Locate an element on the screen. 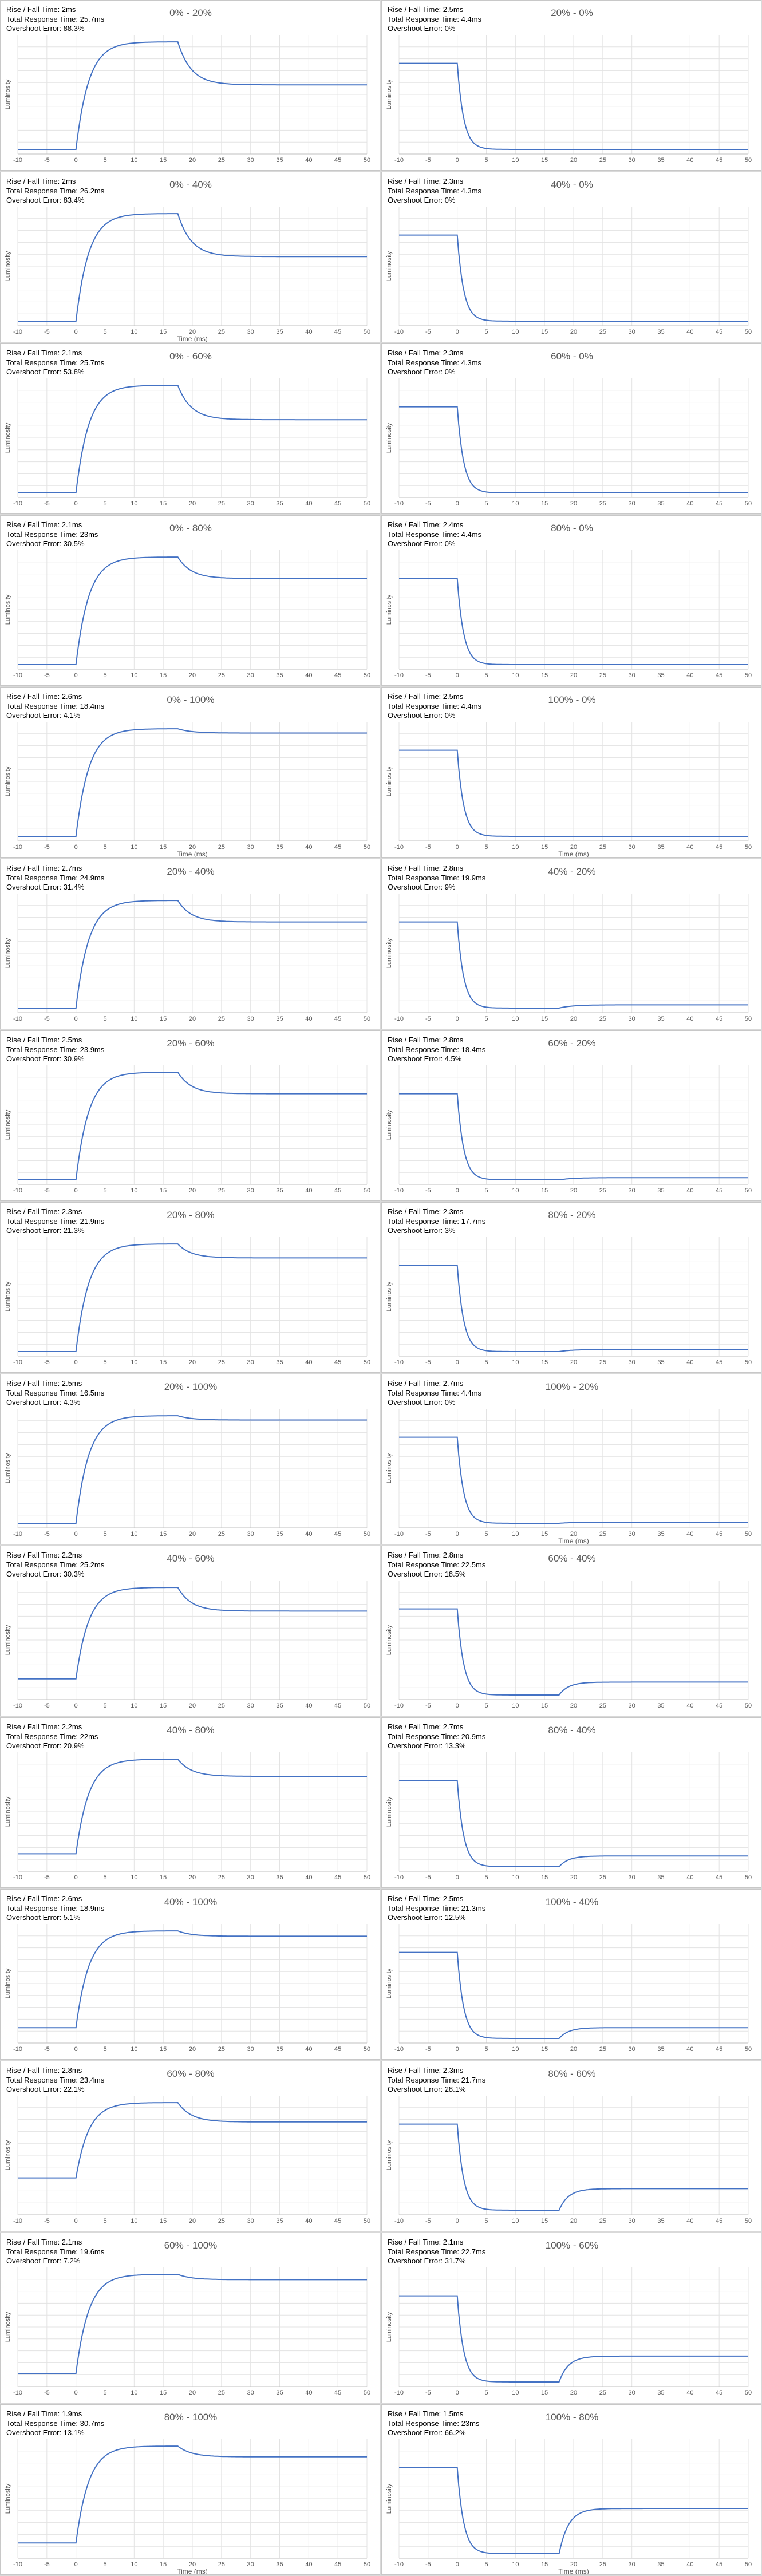 The image size is (762, 2576). overshoot-error: Overshoot Error: 20.9% is located at coordinates (46, 1745).